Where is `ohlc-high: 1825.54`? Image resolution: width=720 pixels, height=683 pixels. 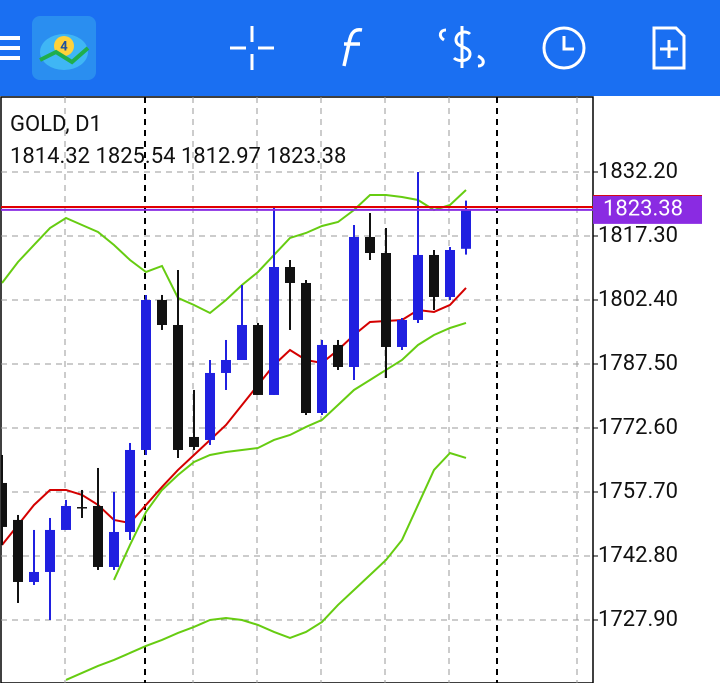
ohlc-high: 1825.54 is located at coordinates (135, 156).